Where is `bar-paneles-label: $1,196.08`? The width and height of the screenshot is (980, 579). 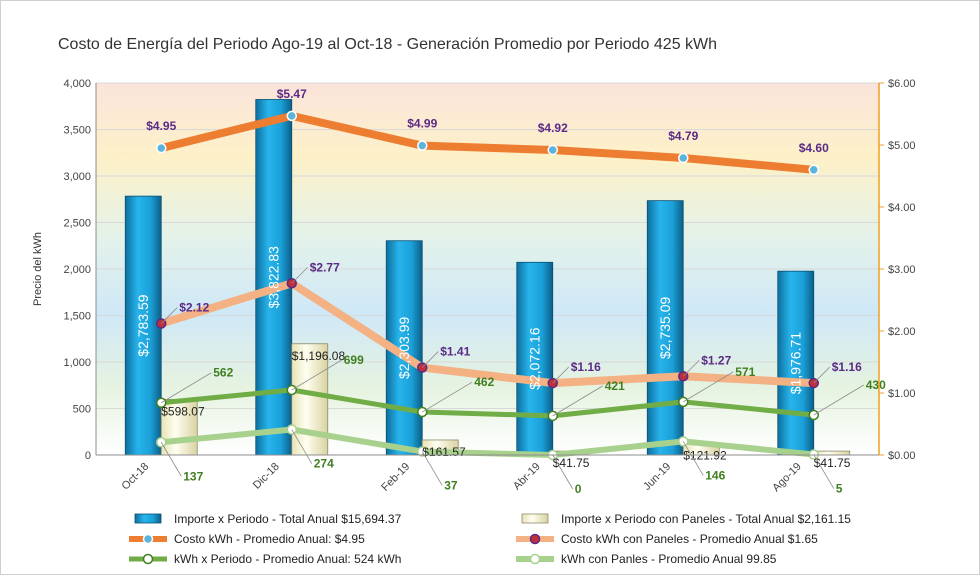 bar-paneles-label: $1,196.08 is located at coordinates (319, 356).